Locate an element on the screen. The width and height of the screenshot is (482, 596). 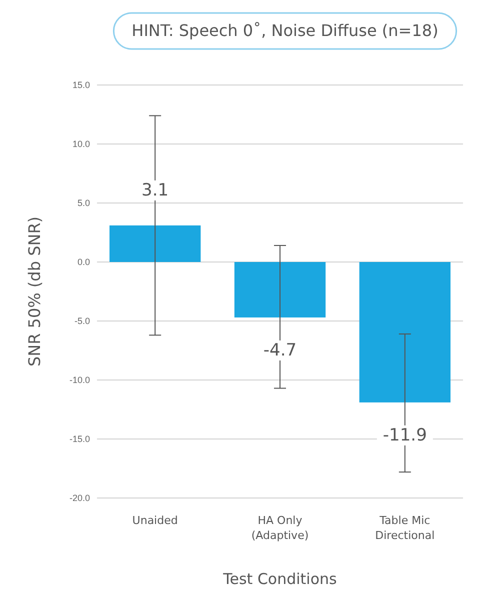
y-tick-label: -10.0 is located at coordinates (79, 379).